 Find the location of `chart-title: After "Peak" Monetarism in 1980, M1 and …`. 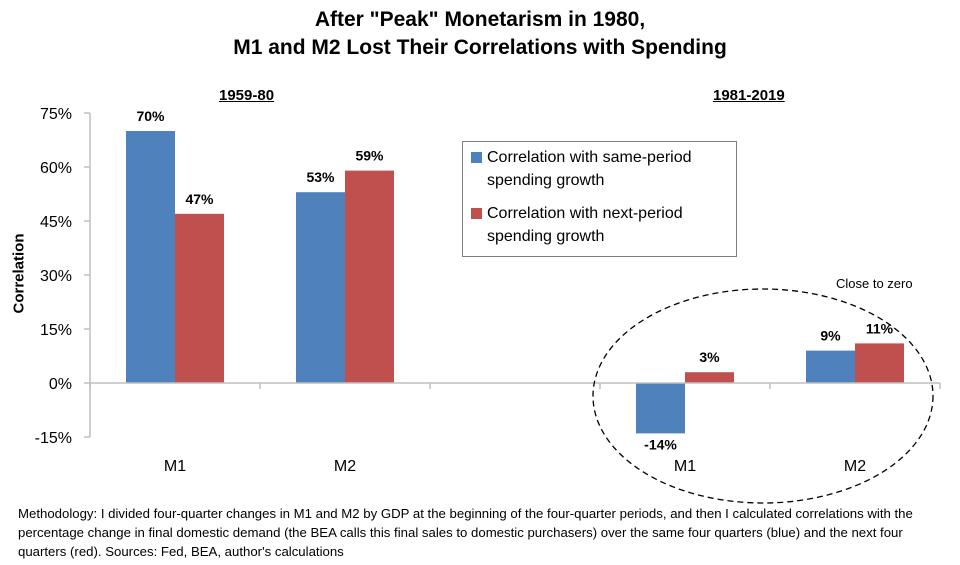

chart-title: After "Peak" Monetarism in 1980, M1 and … is located at coordinates (480, 34).